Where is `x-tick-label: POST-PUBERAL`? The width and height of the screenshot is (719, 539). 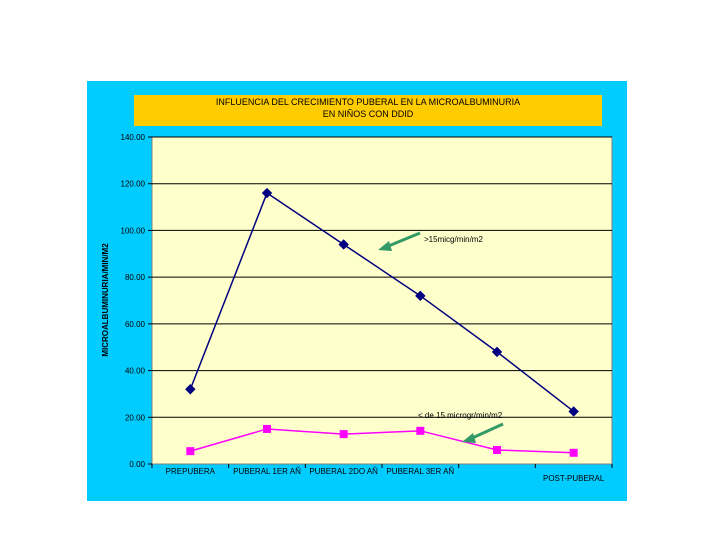 x-tick-label: POST-PUBERAL is located at coordinates (574, 478).